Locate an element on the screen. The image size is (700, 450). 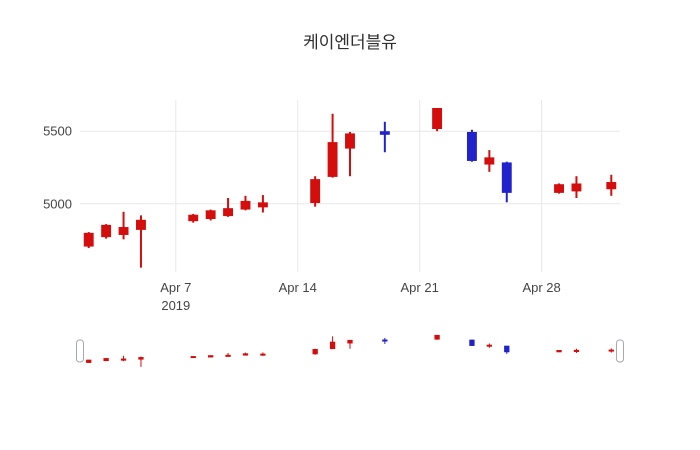
x-tick-label: Apr 7 is located at coordinates (175, 287).